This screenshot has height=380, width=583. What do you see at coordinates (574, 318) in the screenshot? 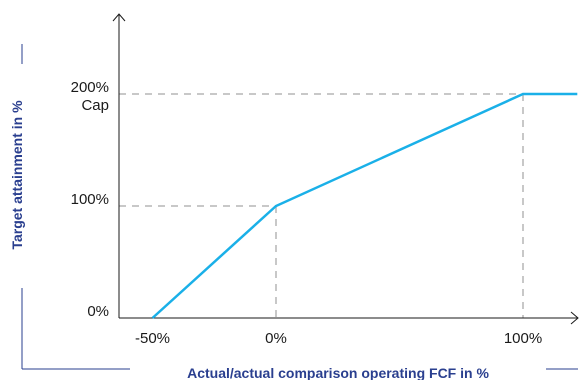
I see `x-axis-arrow-icon` at bounding box center [574, 318].